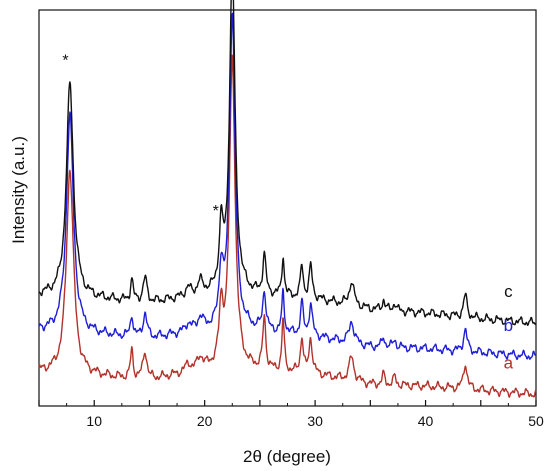  I want to click on series-label-b: b, so click(508, 325).